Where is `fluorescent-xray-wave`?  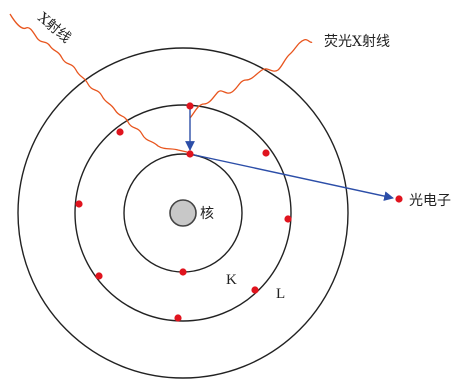
fluorescent-xray-wave is located at coordinates (251, 78).